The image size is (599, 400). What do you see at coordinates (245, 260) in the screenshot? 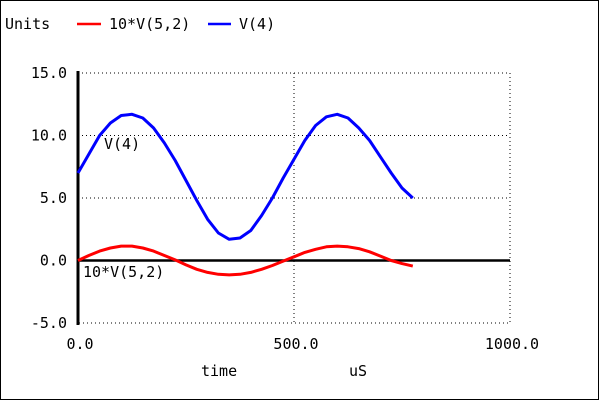
I see `series-line-10vx52` at bounding box center [245, 260].